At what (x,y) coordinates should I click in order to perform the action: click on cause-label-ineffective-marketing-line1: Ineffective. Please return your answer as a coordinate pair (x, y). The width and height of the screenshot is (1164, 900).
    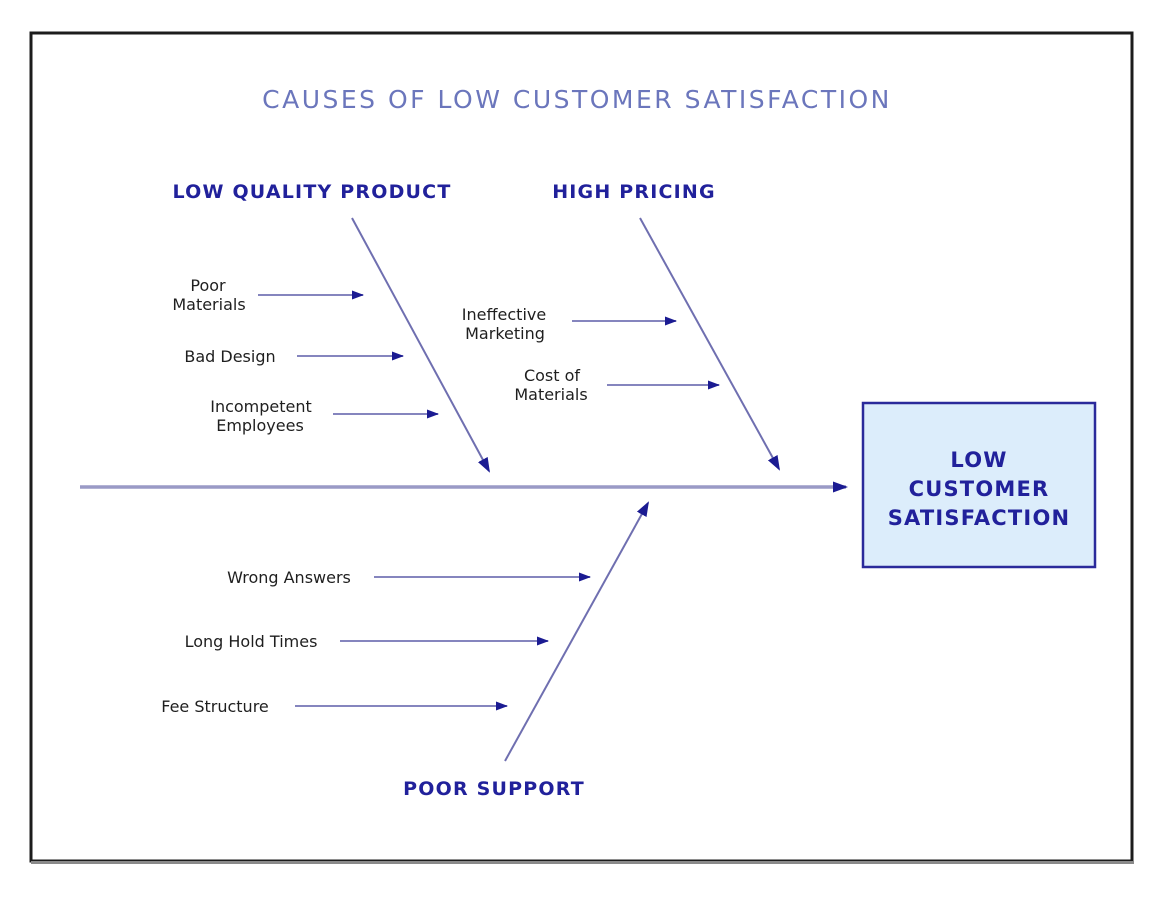
    Looking at the image, I should click on (504, 314).